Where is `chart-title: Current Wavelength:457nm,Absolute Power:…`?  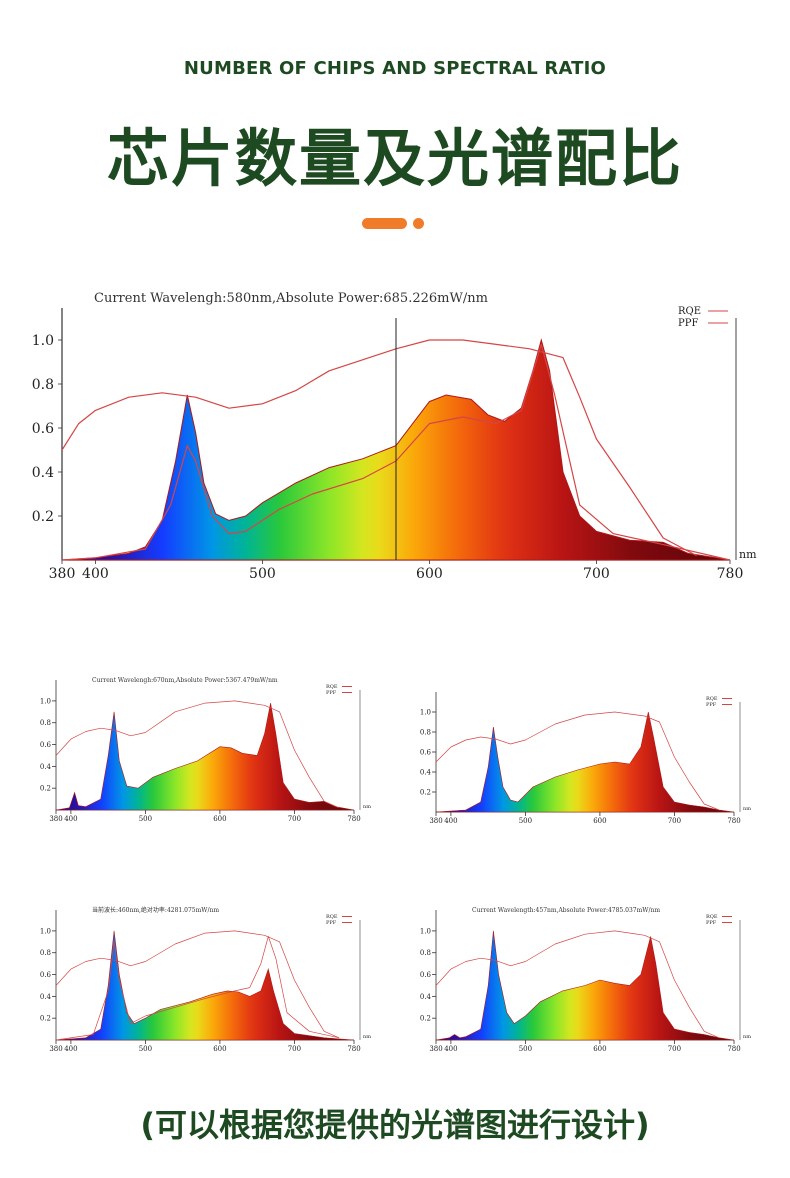 chart-title: Current Wavelength:457nm,Absolute Power:… is located at coordinates (566, 910).